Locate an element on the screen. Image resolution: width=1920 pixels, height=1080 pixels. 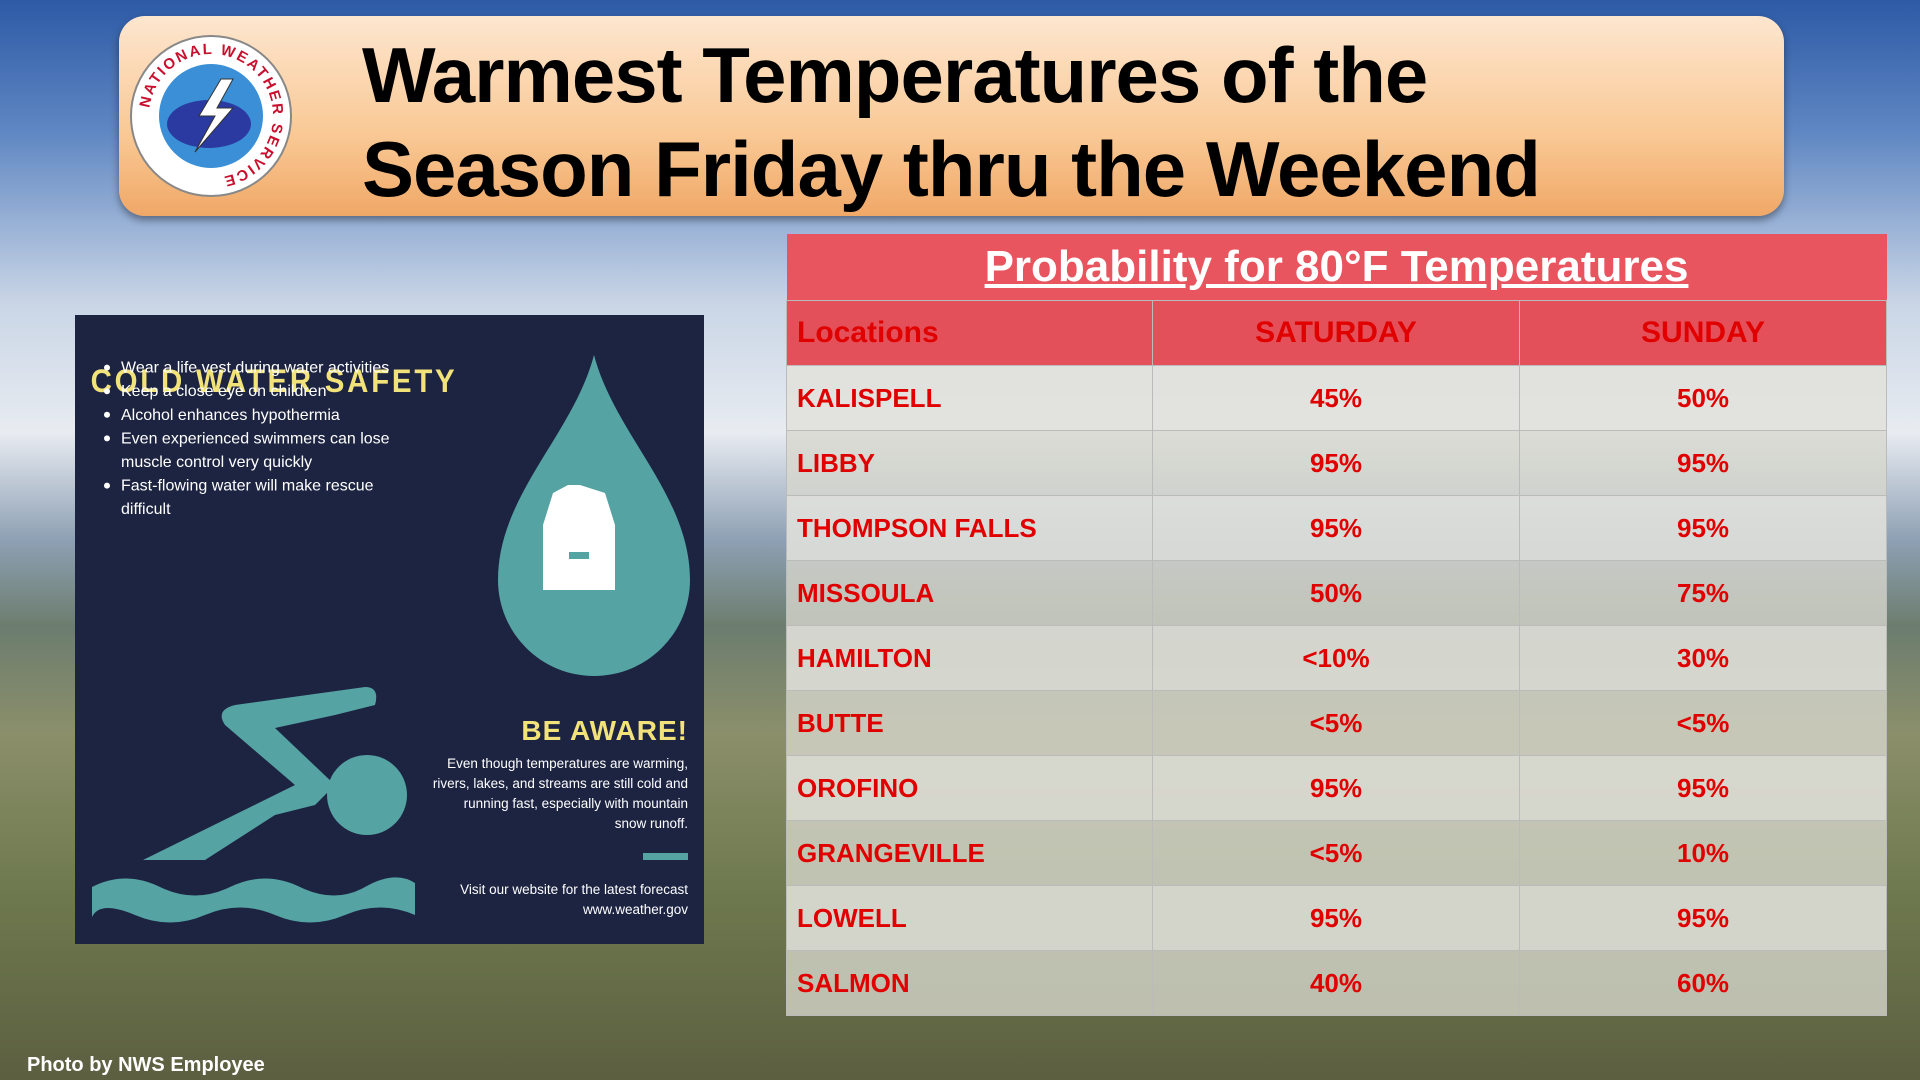
table-row: KALISPELL 45% 50% is located at coordinates (1337, 398).